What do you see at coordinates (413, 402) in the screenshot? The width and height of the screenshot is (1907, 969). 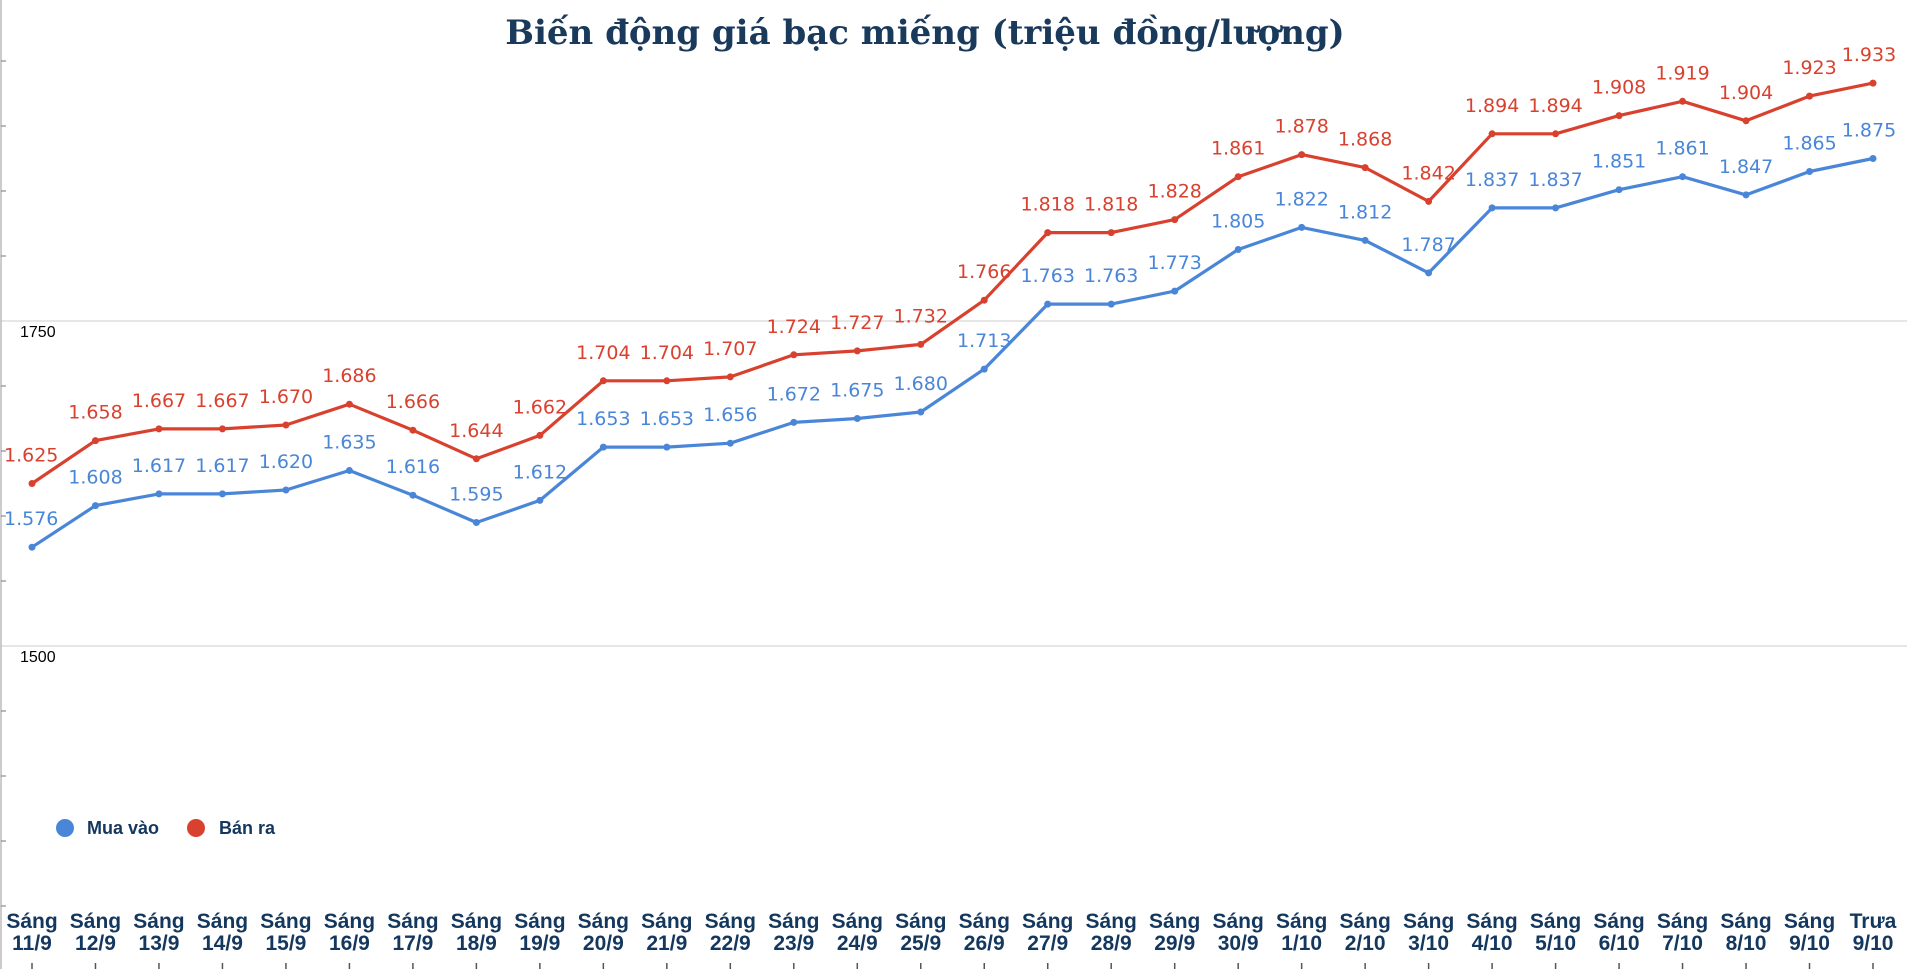 I see `data-label: 1.666` at bounding box center [413, 402].